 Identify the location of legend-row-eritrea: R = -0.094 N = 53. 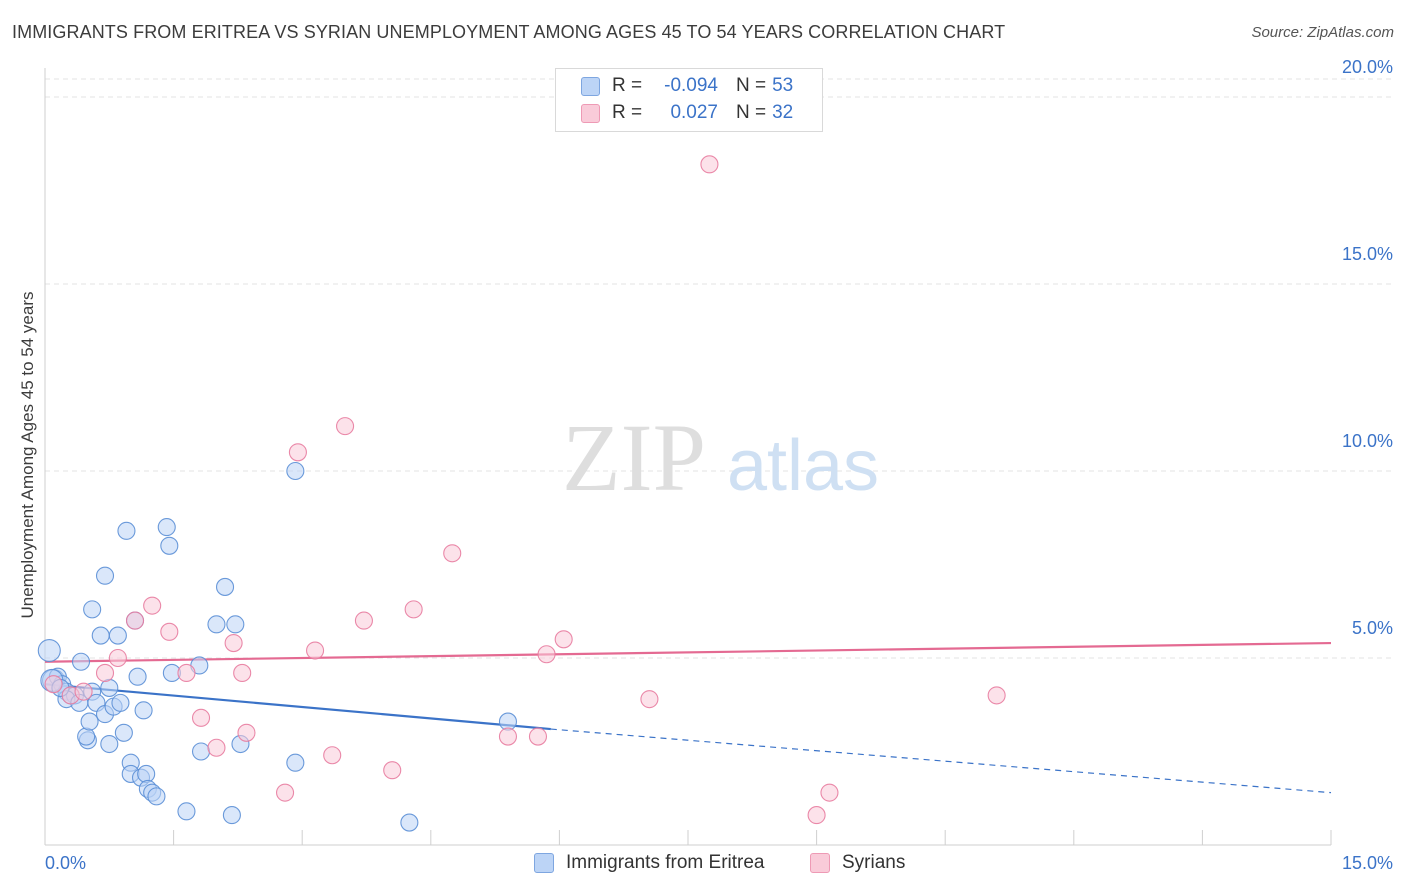
(687, 86).